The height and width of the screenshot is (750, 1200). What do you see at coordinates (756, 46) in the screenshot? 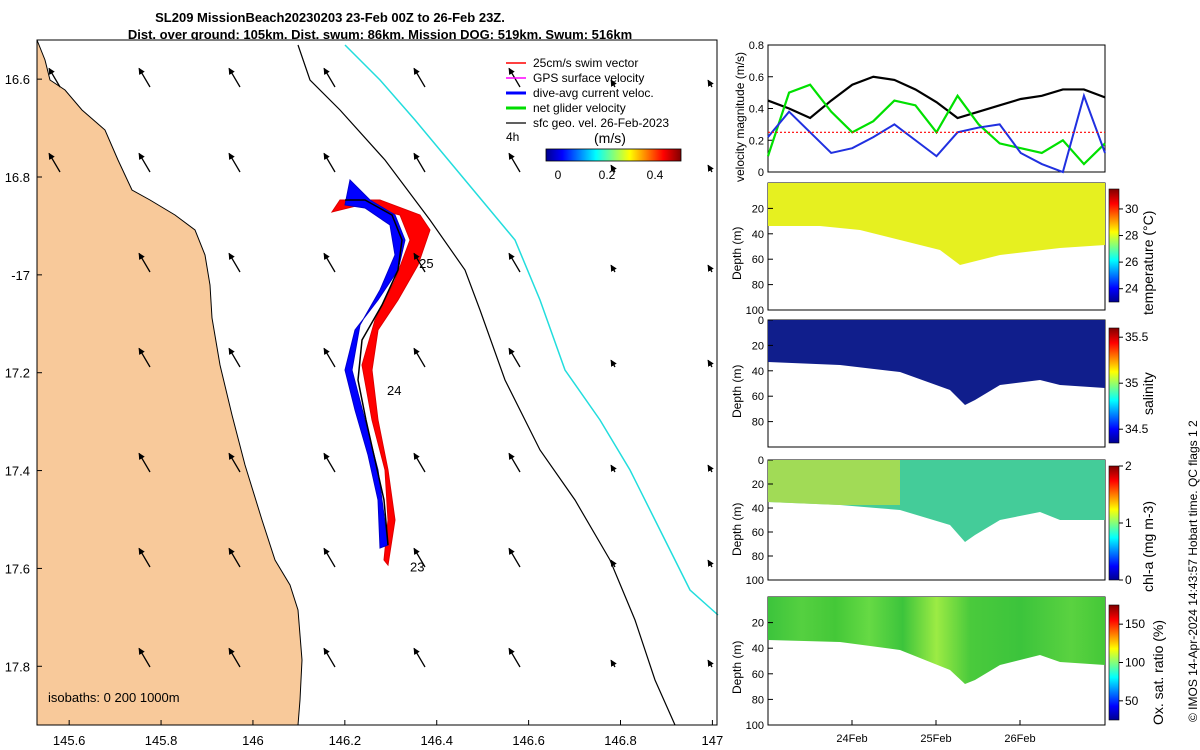
I see `velocity-tick-label: 0.8` at bounding box center [756, 46].